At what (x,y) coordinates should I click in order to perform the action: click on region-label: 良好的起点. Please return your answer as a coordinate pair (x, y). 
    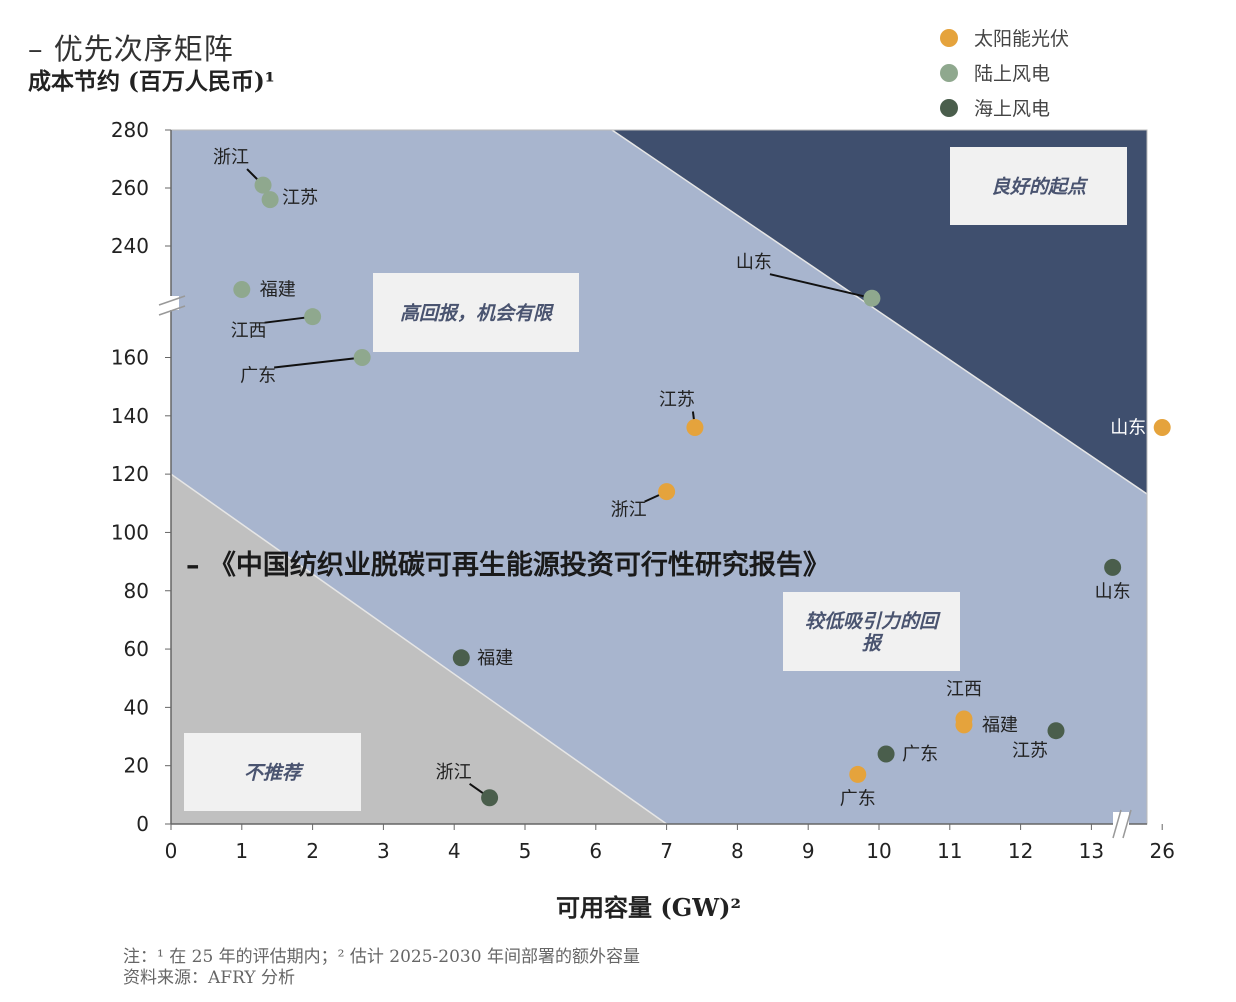
    Looking at the image, I should click on (1040, 187).